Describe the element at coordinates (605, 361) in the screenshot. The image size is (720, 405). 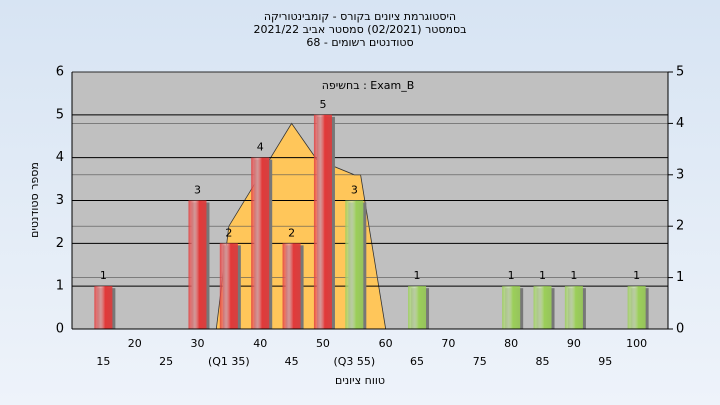
I see `x-tick-label: 95` at that location.